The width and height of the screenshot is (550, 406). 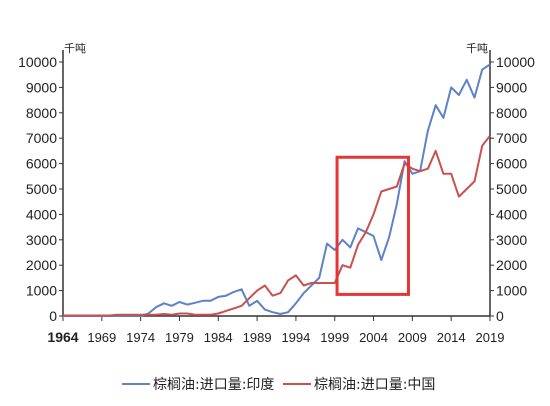 I want to click on x-tick-label: 2014, so click(x=451, y=337).